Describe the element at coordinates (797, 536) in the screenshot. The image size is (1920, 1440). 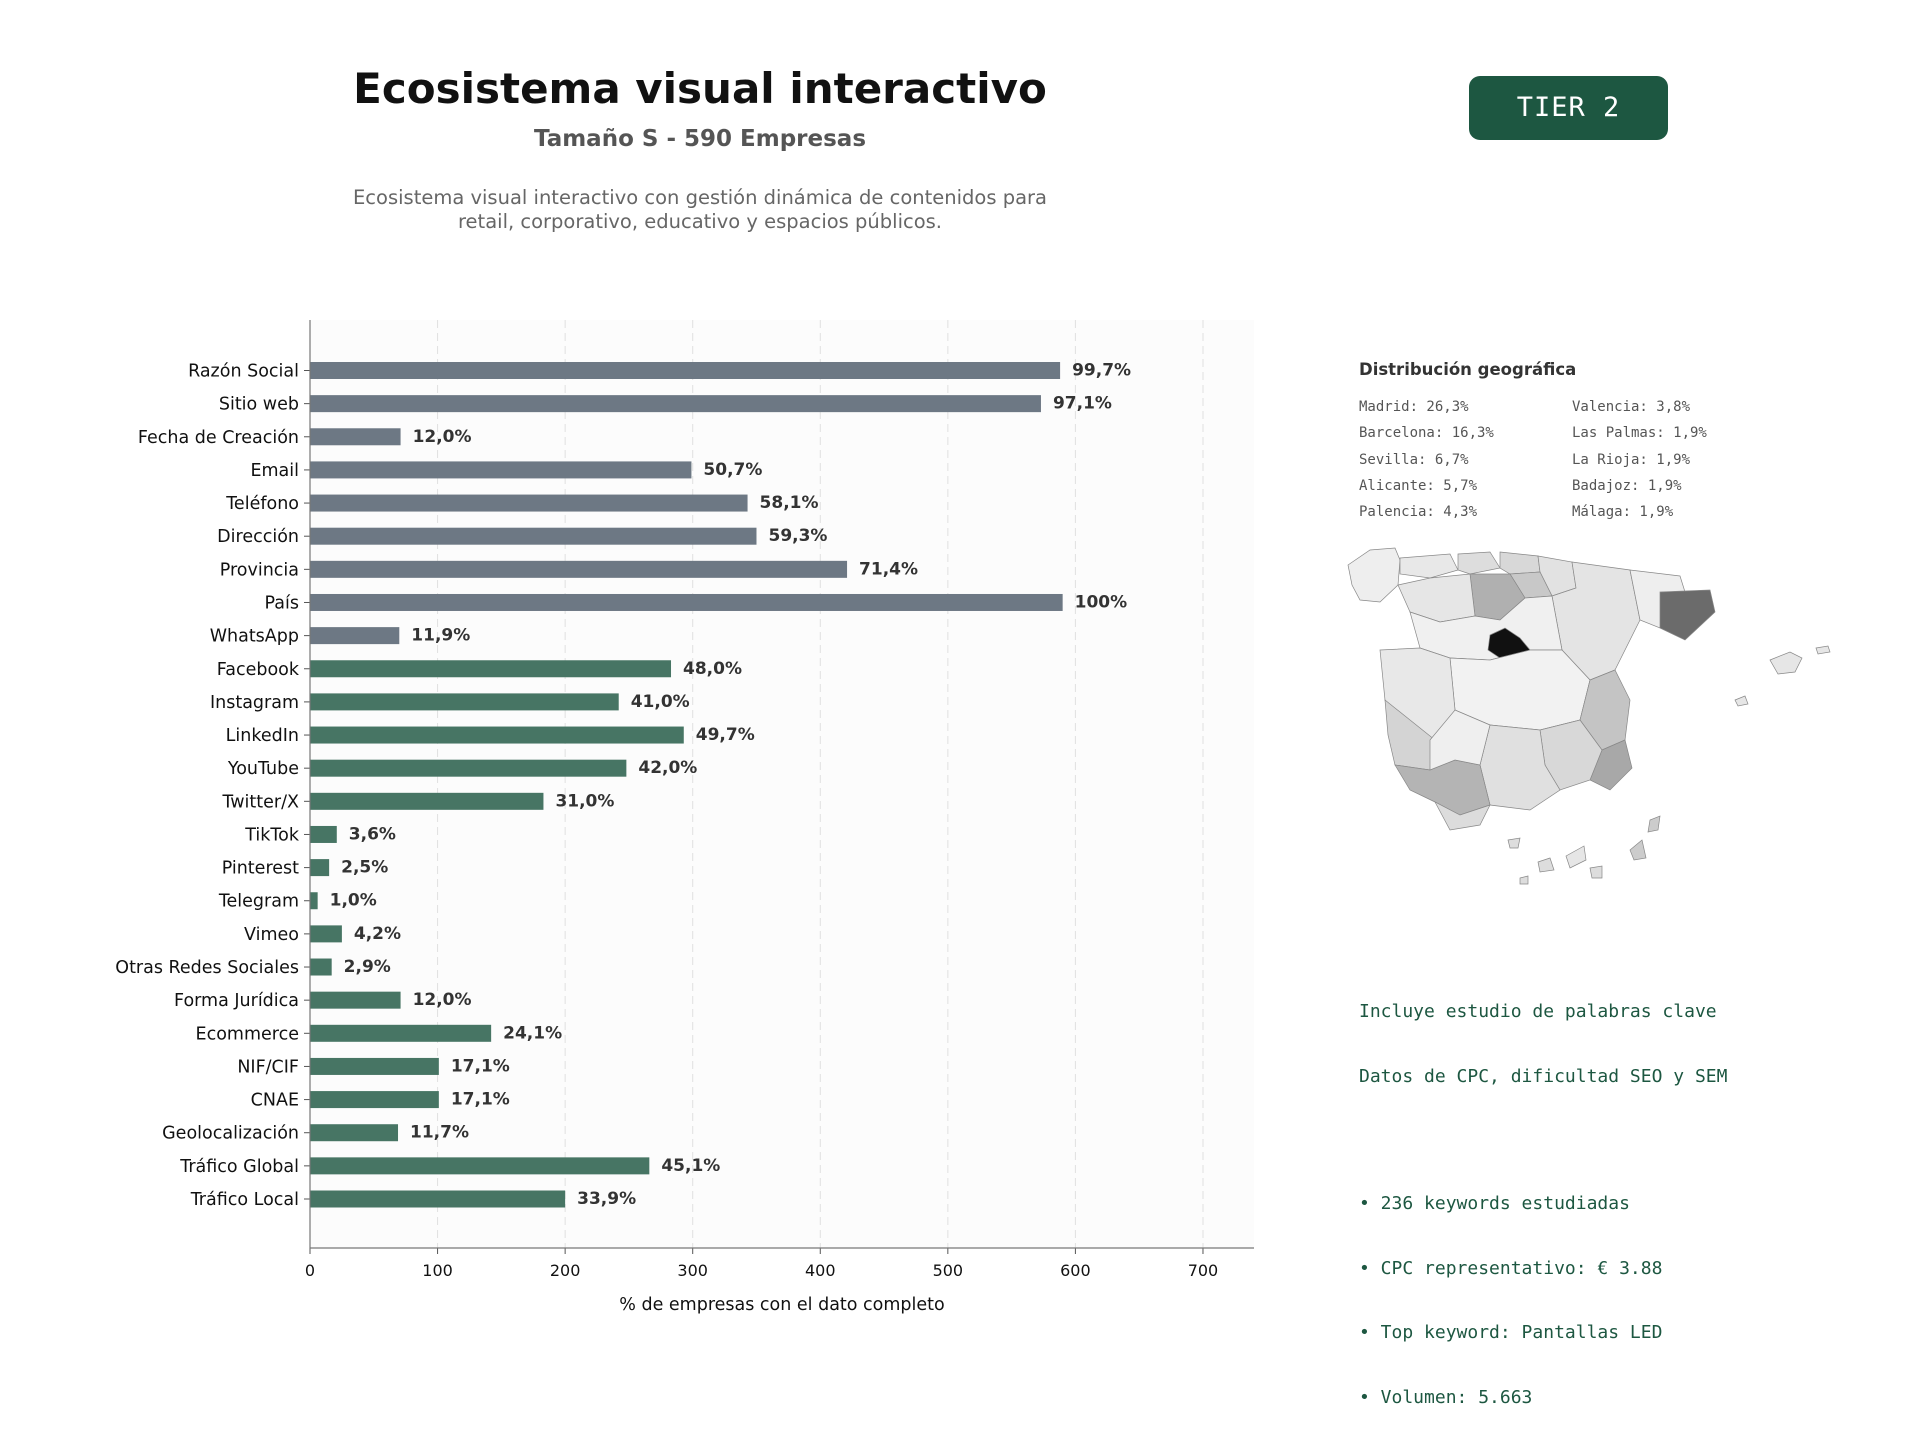
I see `data-label: 59,3%` at that location.